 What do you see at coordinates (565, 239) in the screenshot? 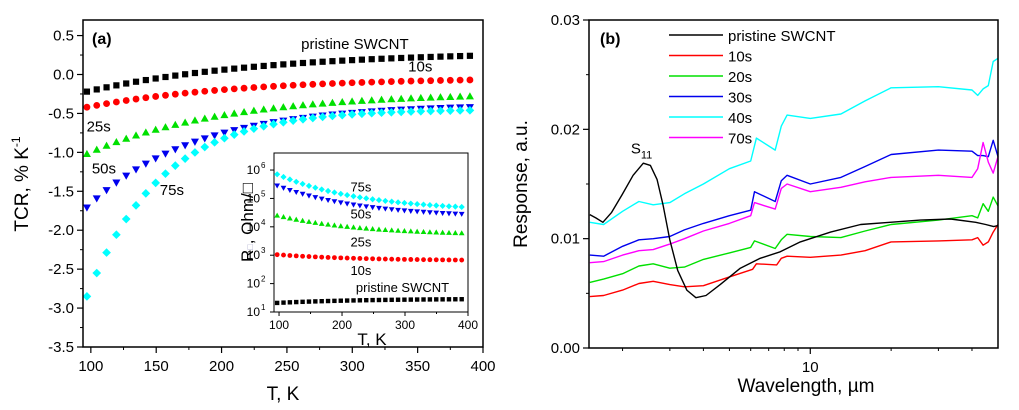
I see `b-ytick-label: 0.01` at bounding box center [565, 239].